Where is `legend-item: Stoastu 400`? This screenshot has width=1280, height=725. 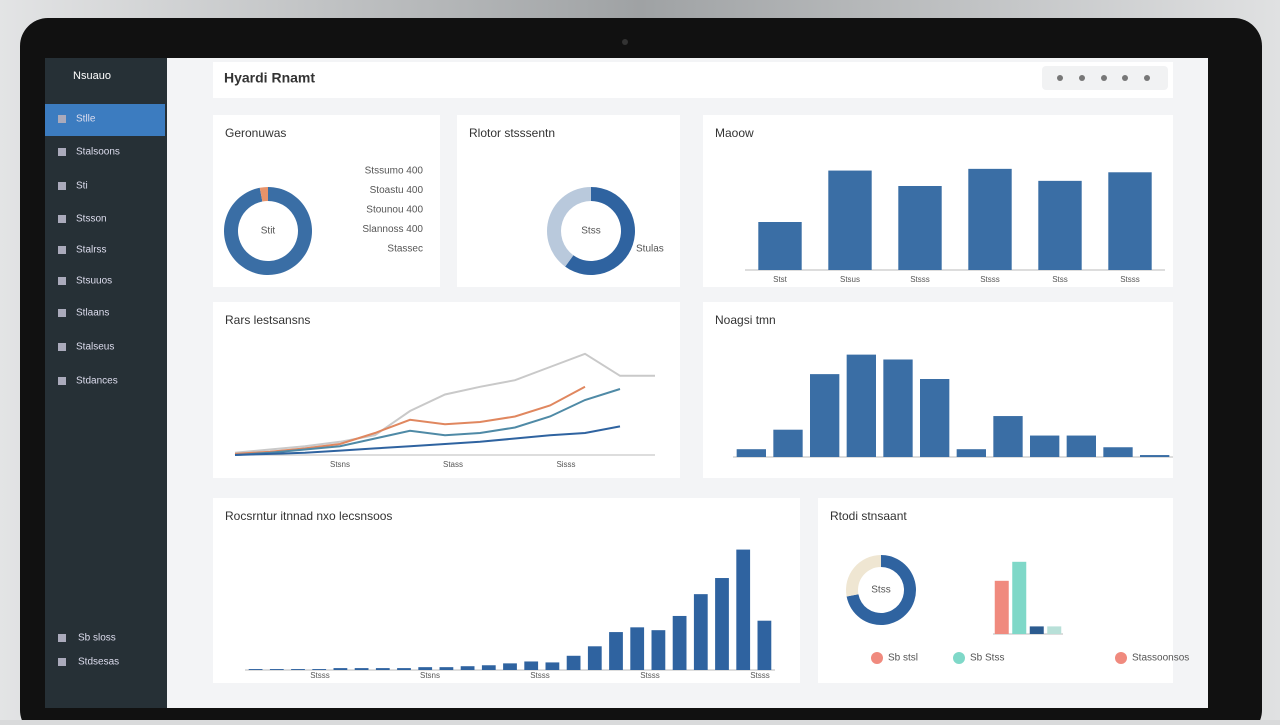
legend-item: Stoastu 400 is located at coordinates (397, 190).